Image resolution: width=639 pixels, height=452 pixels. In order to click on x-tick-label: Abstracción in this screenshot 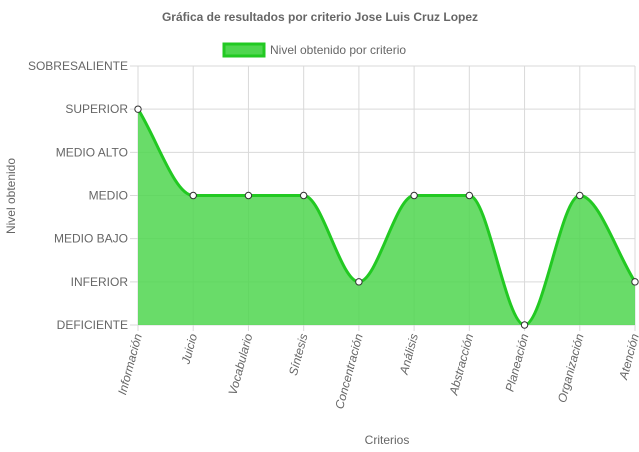, I will do `click(461, 364)`.